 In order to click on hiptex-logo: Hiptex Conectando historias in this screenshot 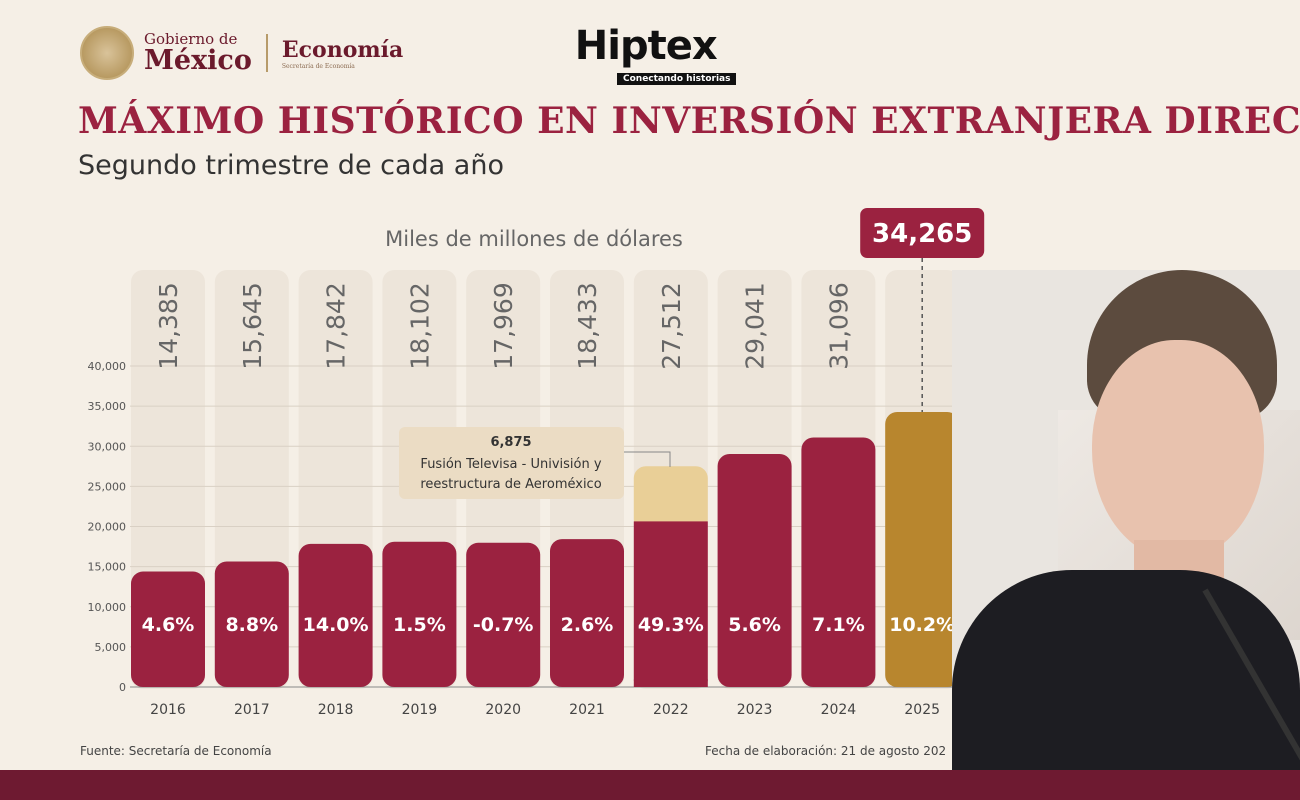, I will do `click(646, 54)`.